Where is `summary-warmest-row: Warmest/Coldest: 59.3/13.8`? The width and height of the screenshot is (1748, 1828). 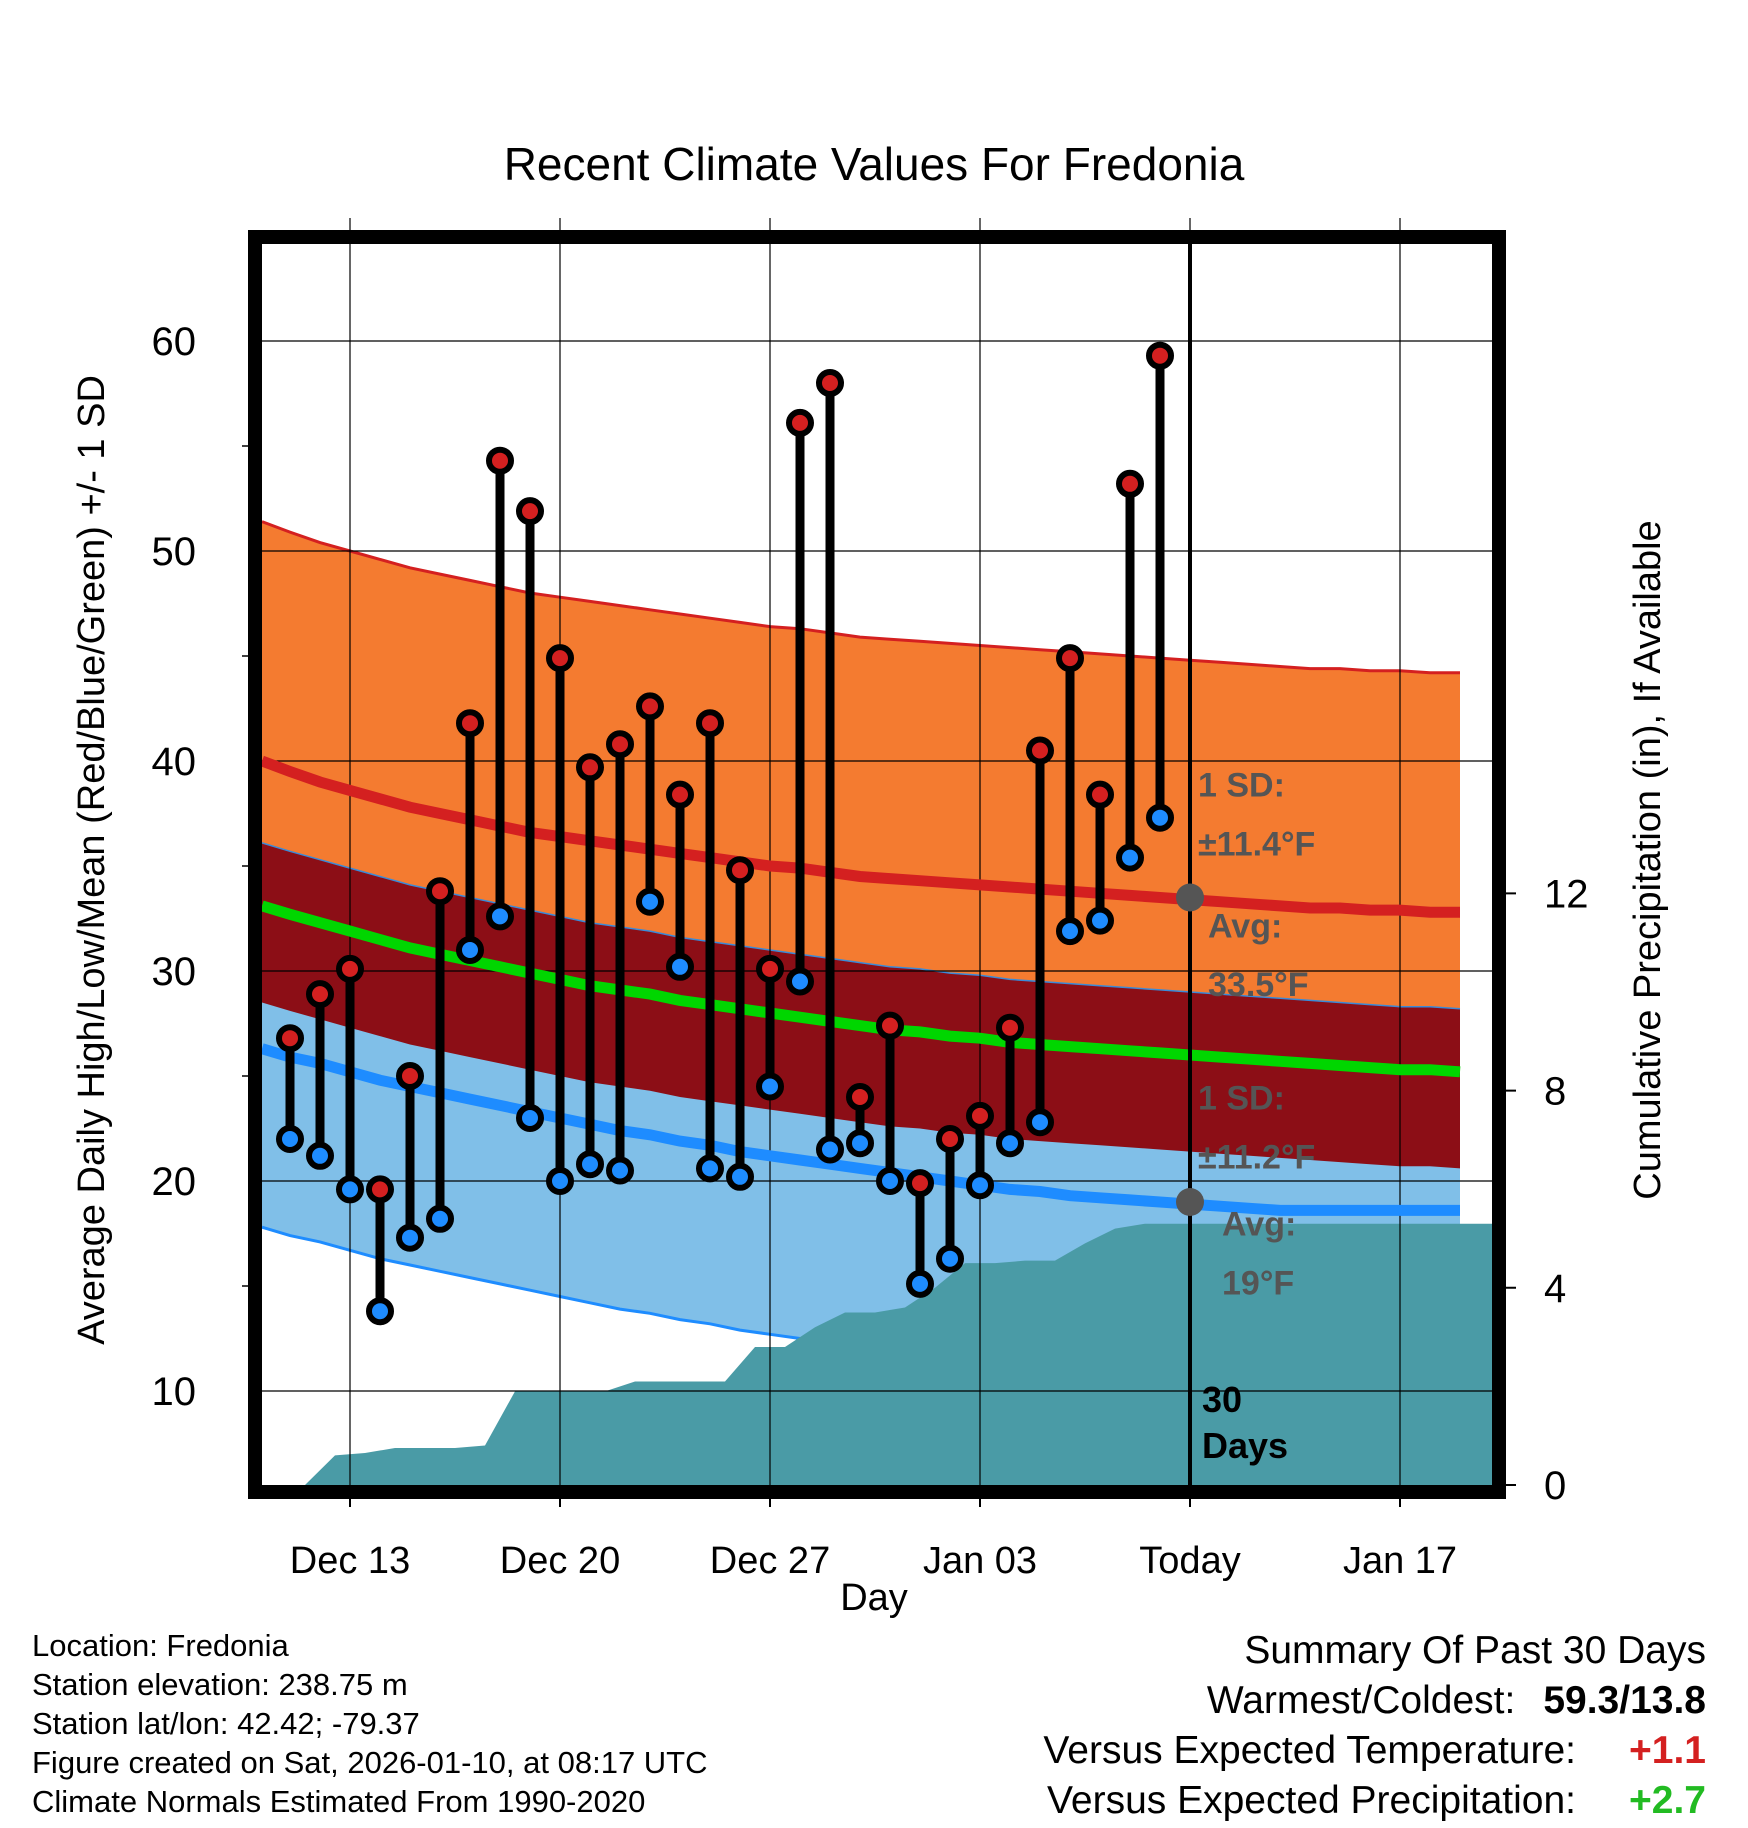
summary-warmest-row: Warmest/Coldest: 59.3/13.8 is located at coordinates (1256, 1701).